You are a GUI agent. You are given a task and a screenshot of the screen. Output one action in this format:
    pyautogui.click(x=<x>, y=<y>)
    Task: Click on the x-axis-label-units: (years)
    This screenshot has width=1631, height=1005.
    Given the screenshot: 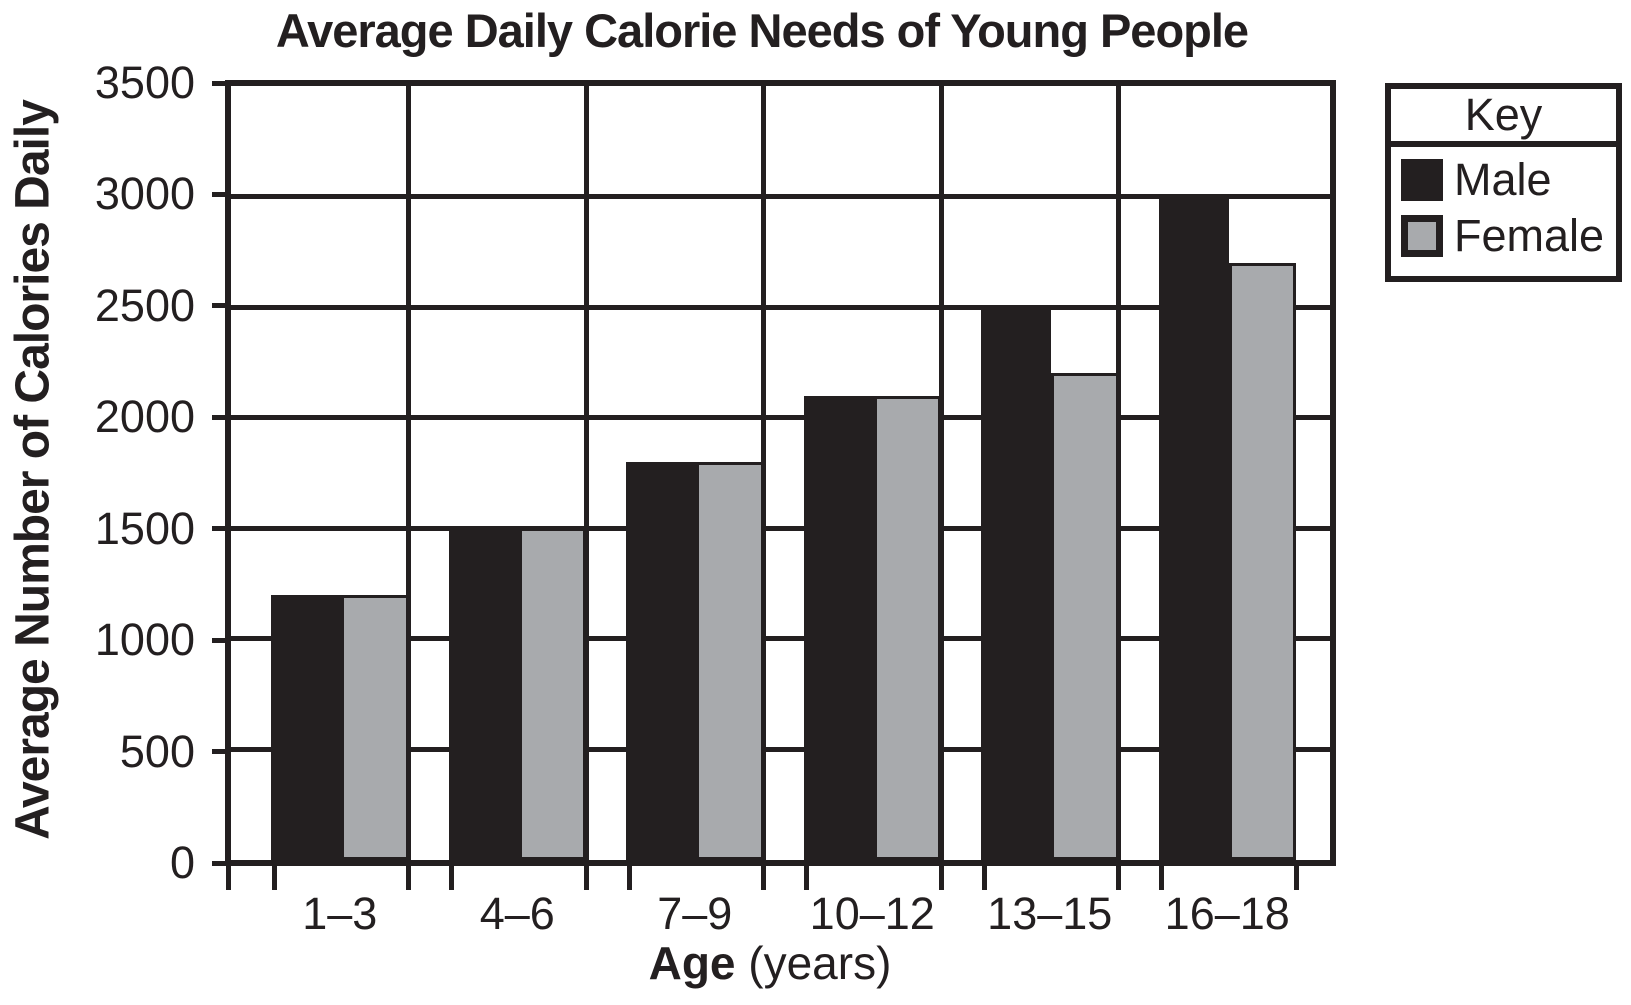 What is the action you would take?
    pyautogui.click(x=813, y=963)
    